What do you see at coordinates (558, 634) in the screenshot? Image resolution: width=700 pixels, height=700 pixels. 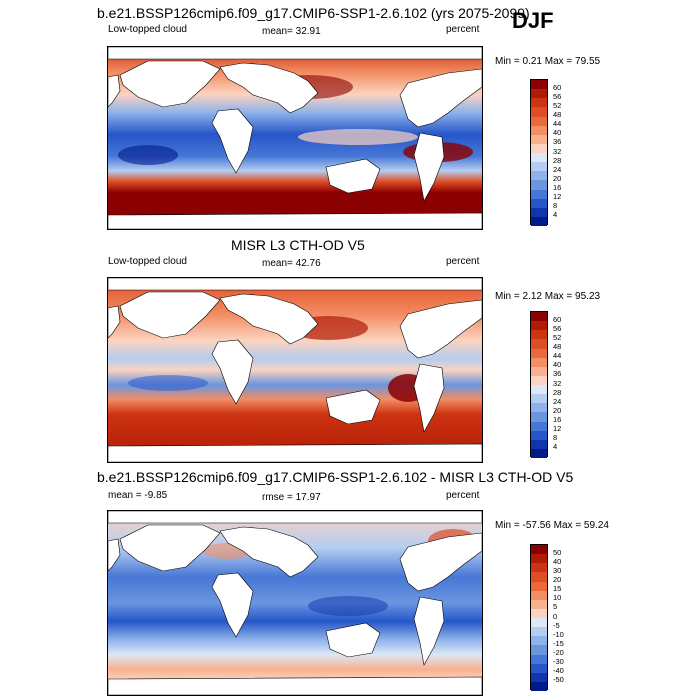 I see `colorbar-tick: -10` at bounding box center [558, 634].